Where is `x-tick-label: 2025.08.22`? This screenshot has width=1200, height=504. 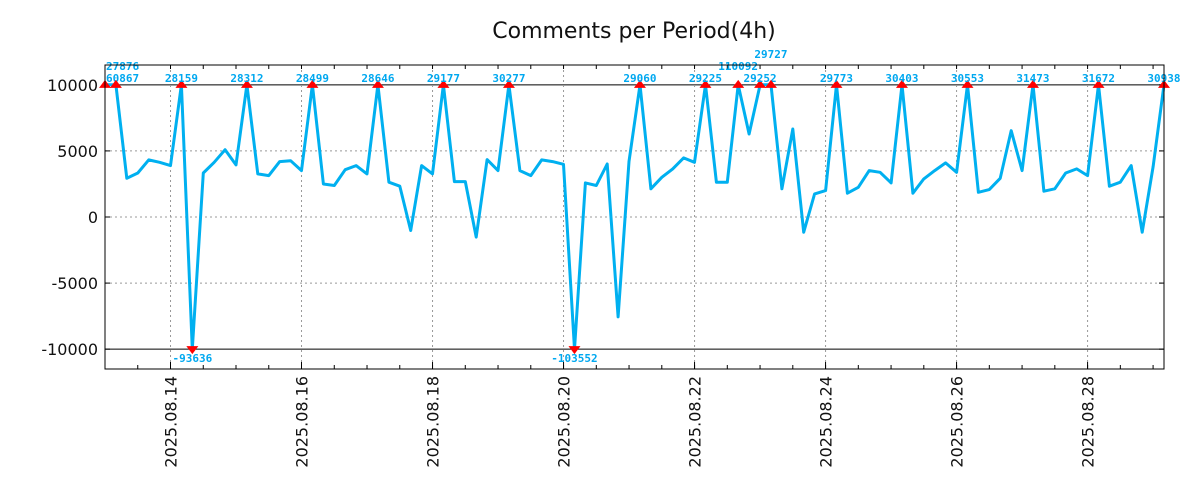
x-tick-label: 2025.08.22 is located at coordinates (695, 422).